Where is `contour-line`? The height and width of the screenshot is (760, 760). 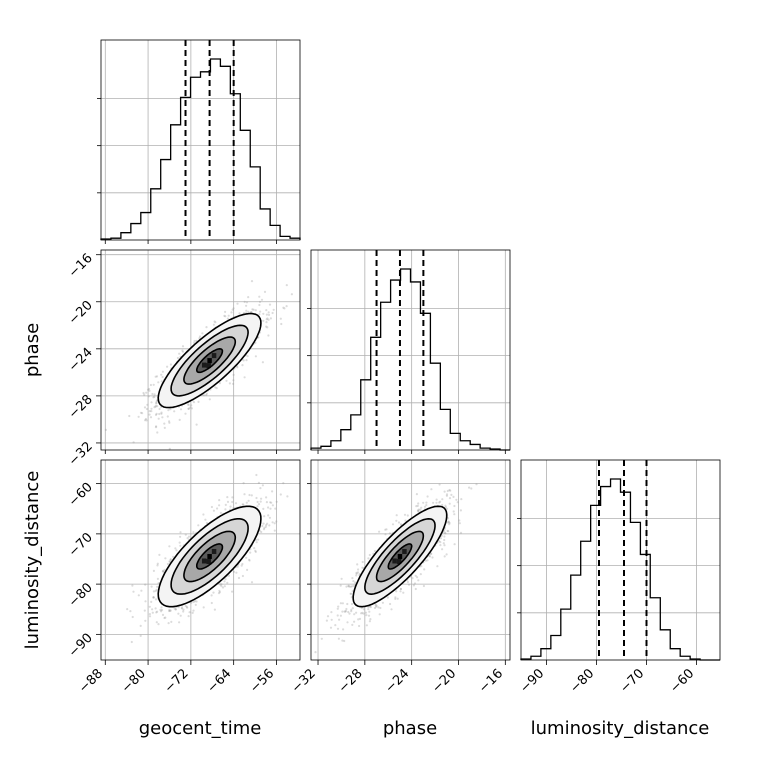 contour-line is located at coordinates (400, 556).